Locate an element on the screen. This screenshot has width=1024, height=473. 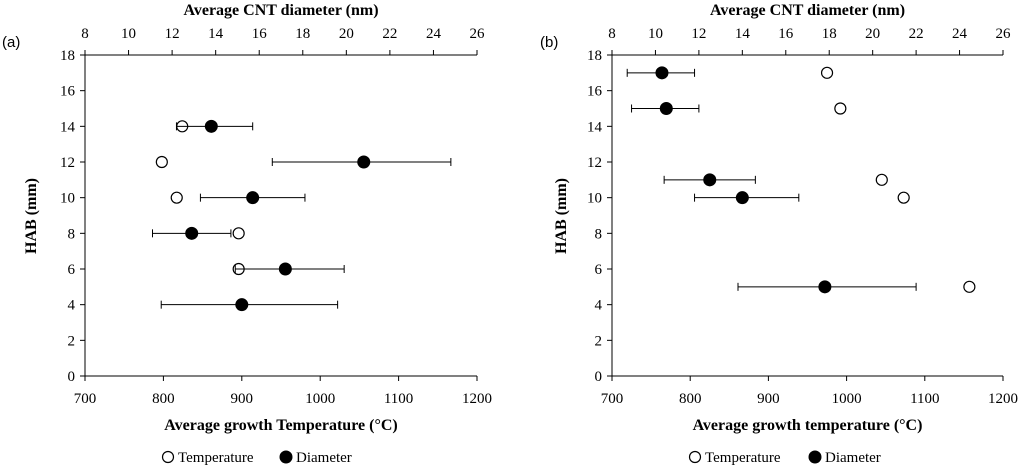
panel-label: (a) is located at coordinates (11, 42).